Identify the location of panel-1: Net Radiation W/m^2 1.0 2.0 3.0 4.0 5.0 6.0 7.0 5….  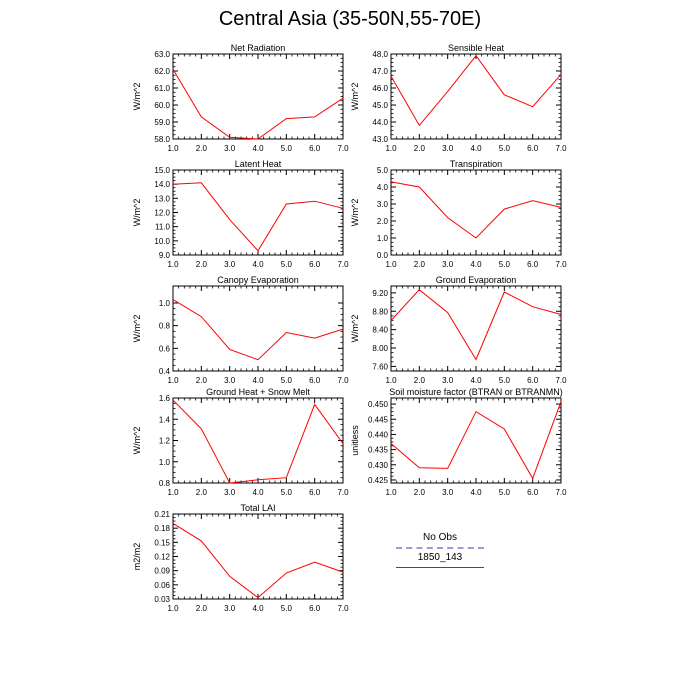
(240, 98).